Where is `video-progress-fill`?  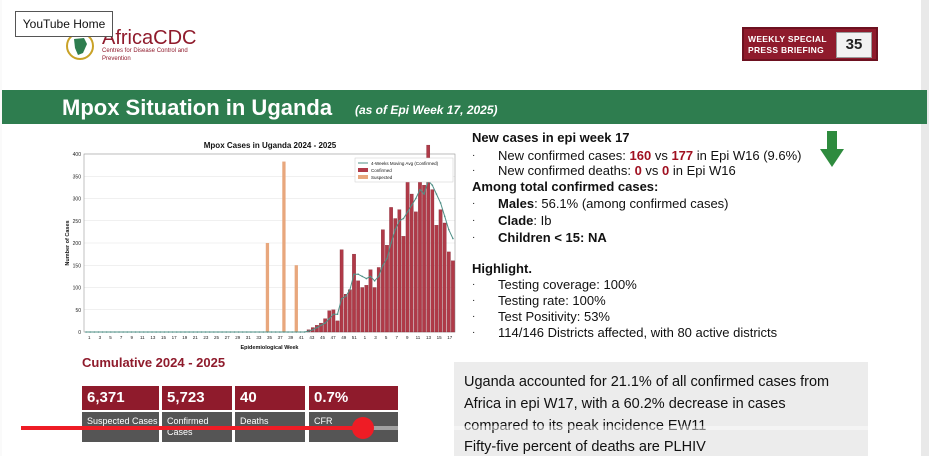
video-progress-fill is located at coordinates (192, 428).